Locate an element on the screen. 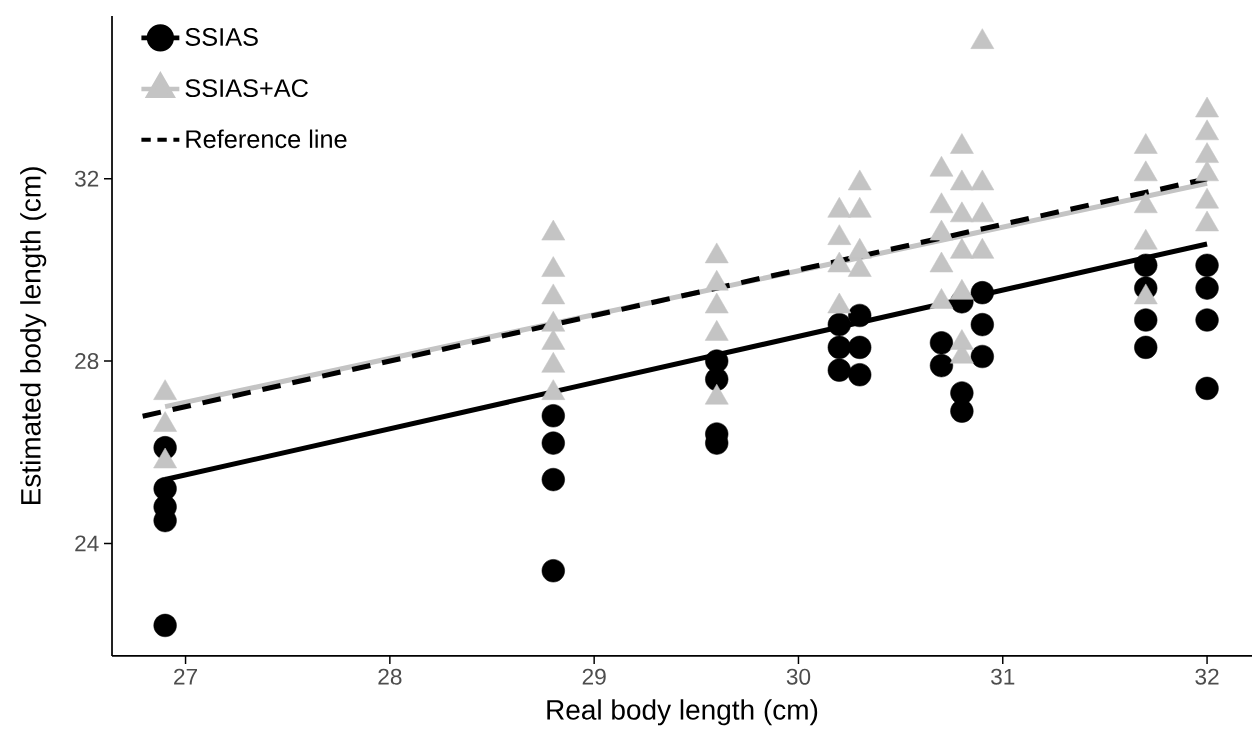 The image size is (1253, 748). x-tick-label: 32 is located at coordinates (1207, 676).